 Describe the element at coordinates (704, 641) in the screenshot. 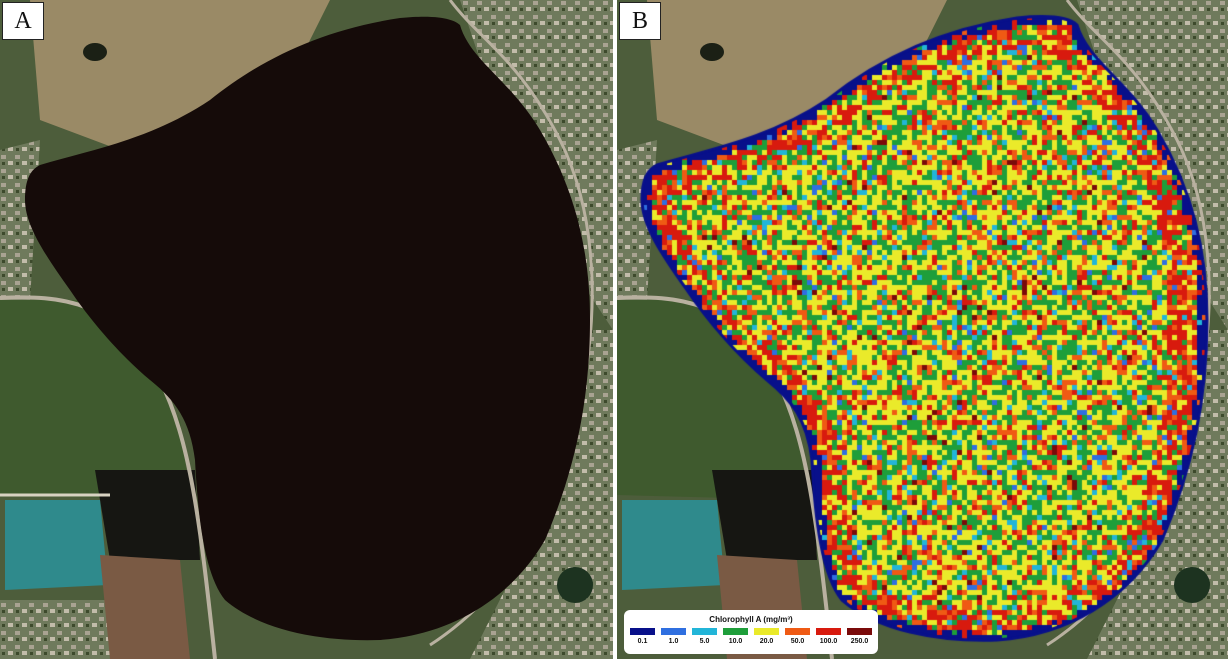

I see `legend-label-2: 5.0` at that location.